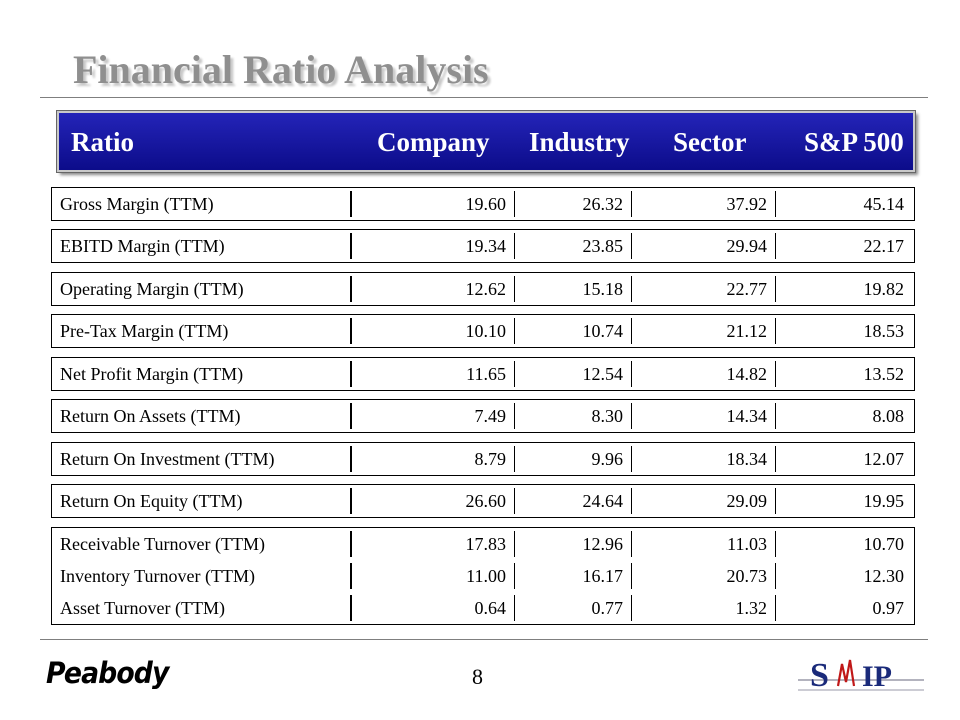 The height and width of the screenshot is (720, 960). Describe the element at coordinates (433, 416) in the screenshot. I see `company-value: 7.49` at that location.